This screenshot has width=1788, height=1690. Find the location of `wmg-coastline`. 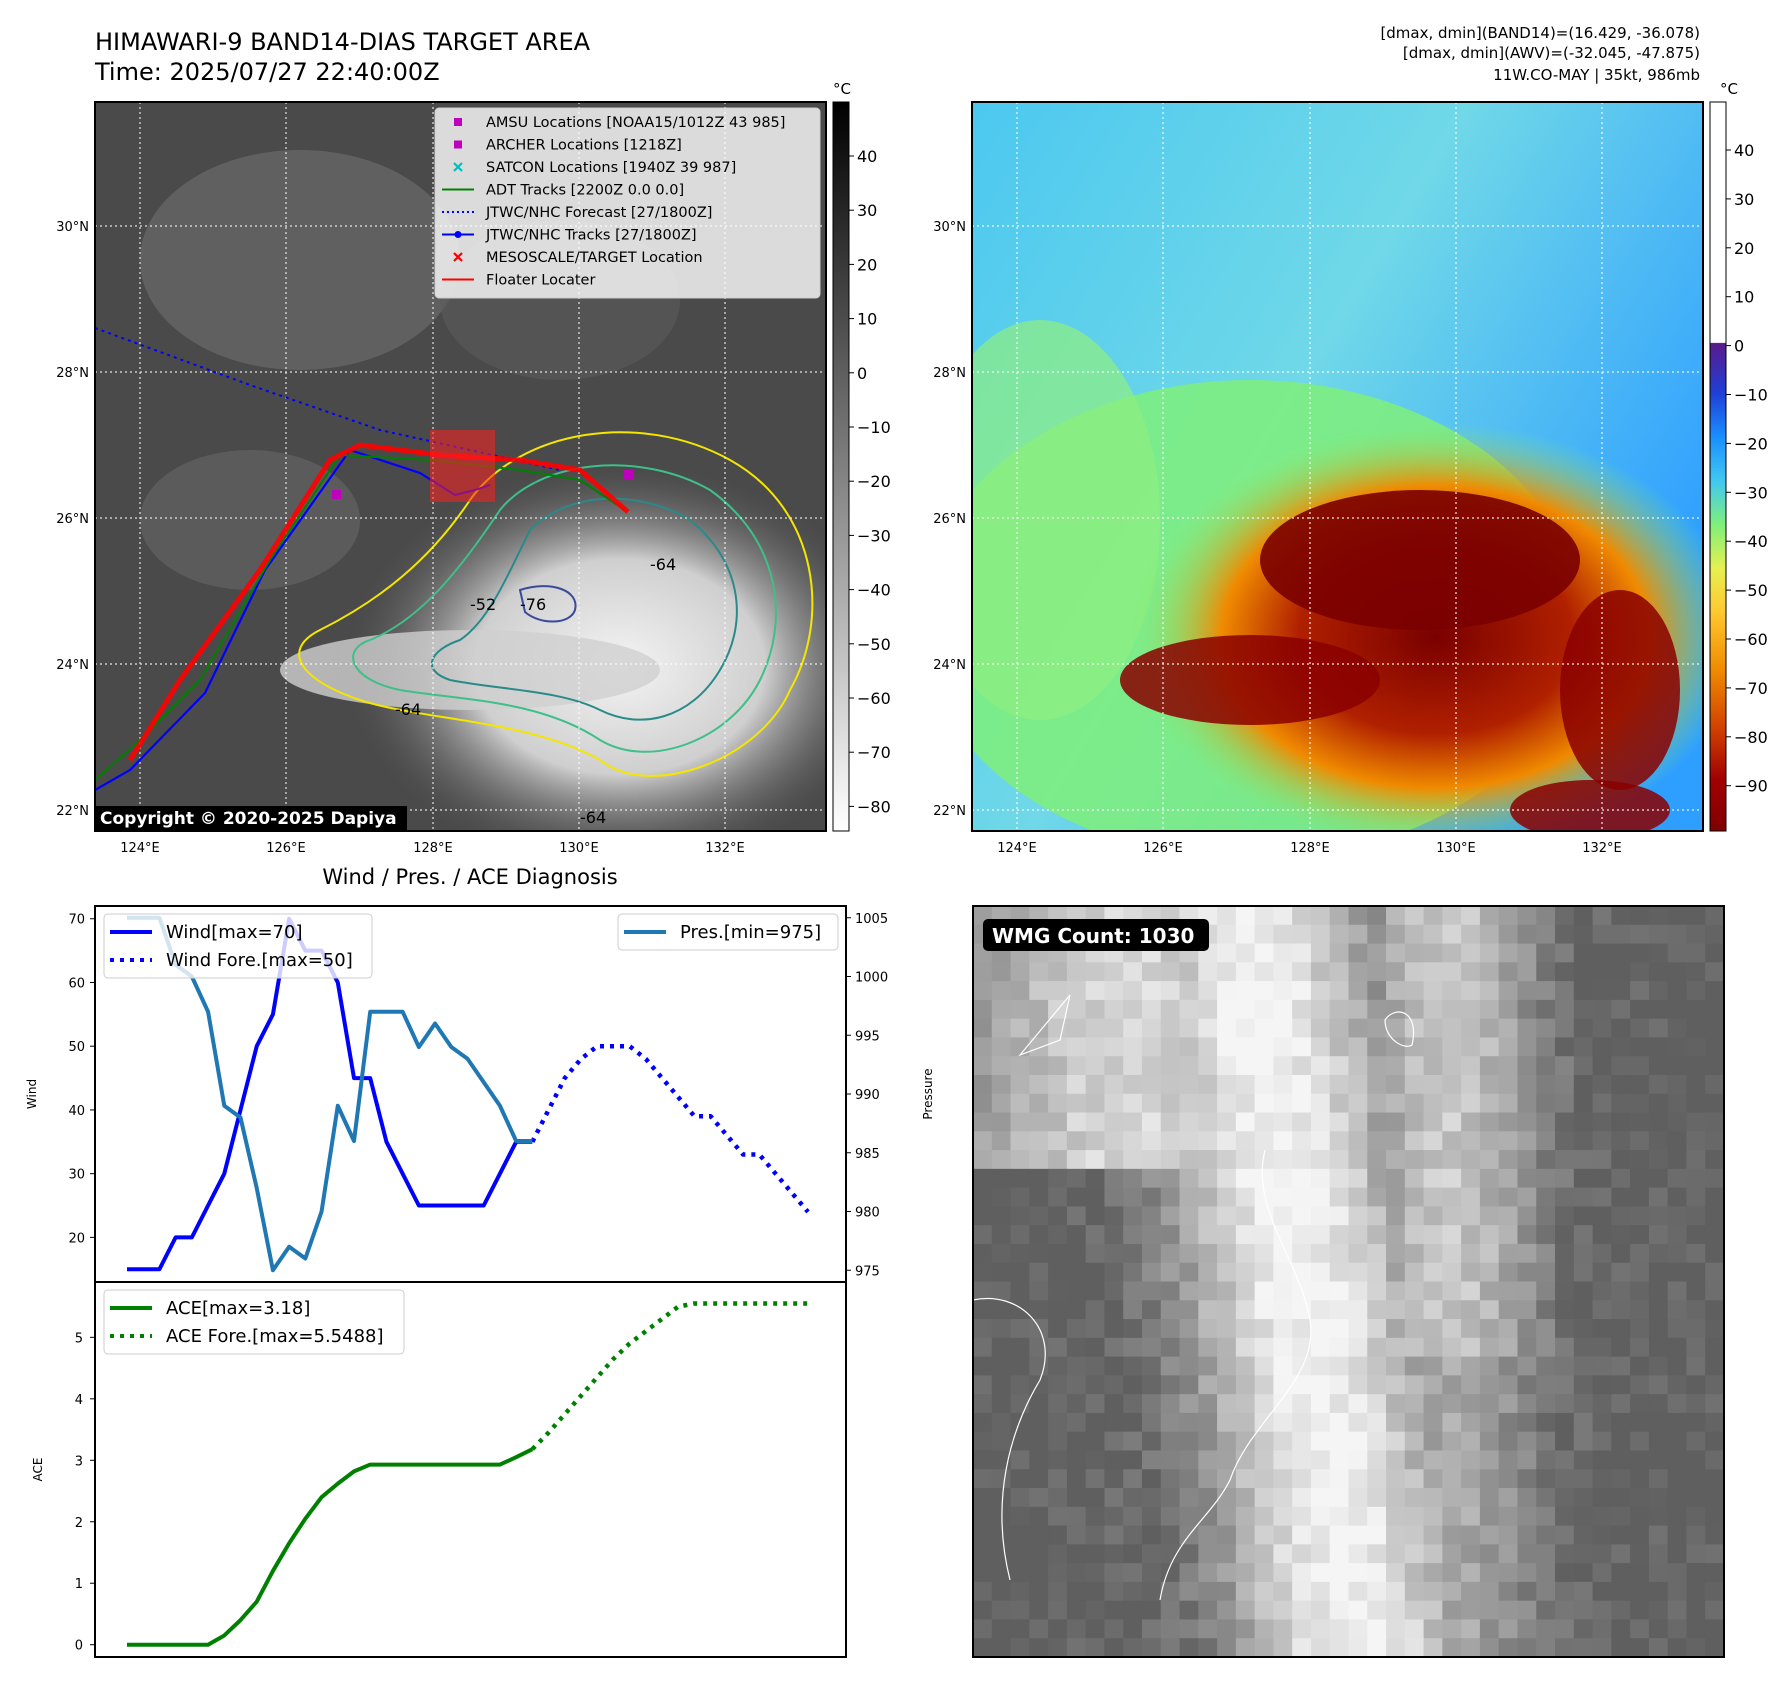

wmg-coastline is located at coordinates (1044, 1025).